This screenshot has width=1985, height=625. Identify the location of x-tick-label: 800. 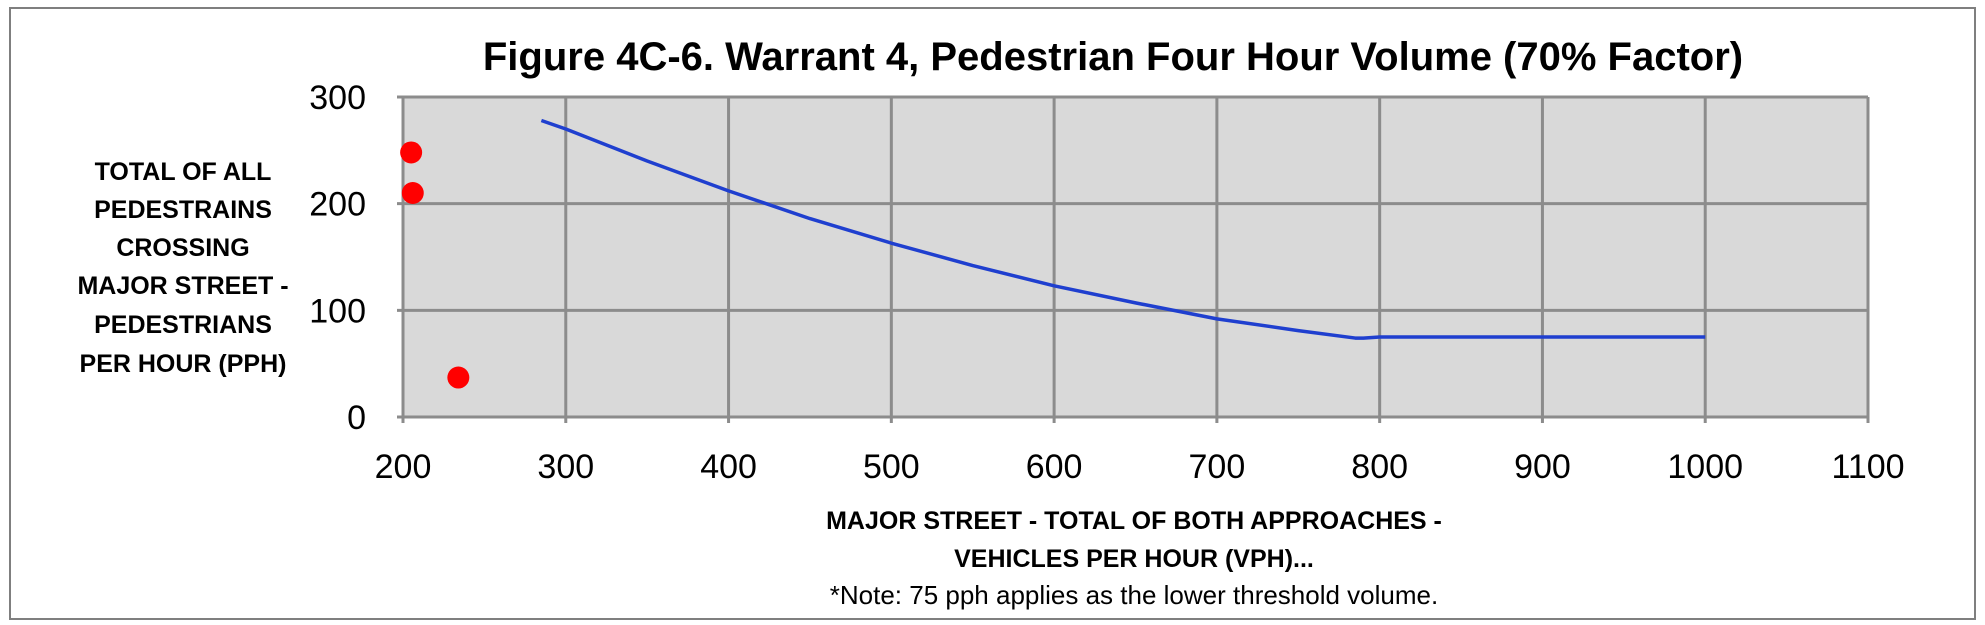
(1379, 467).